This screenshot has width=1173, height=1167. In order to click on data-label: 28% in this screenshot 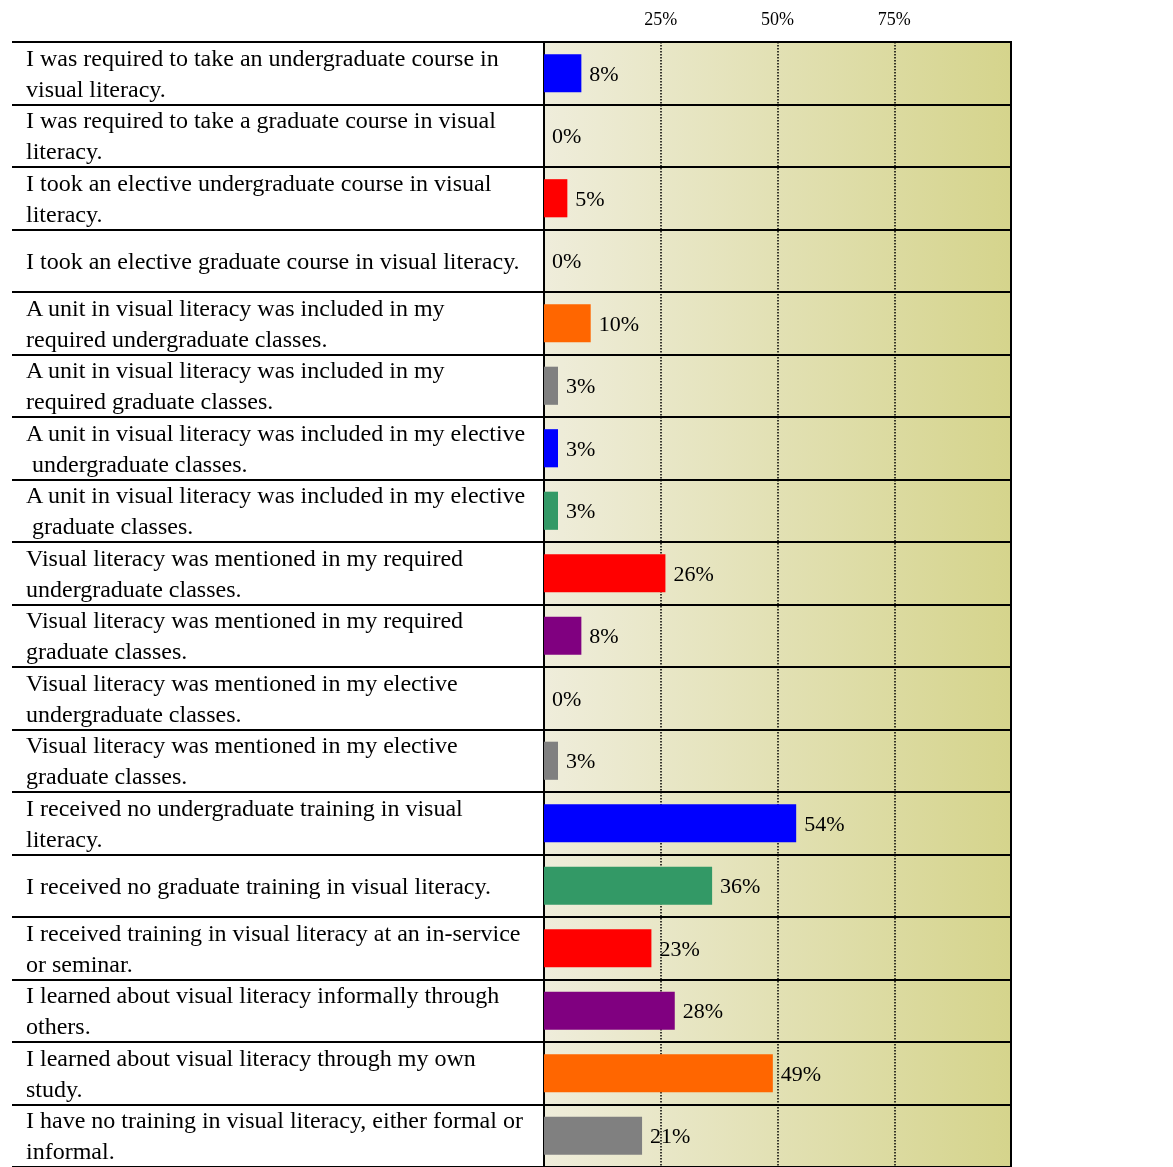, I will do `click(703, 1011)`.